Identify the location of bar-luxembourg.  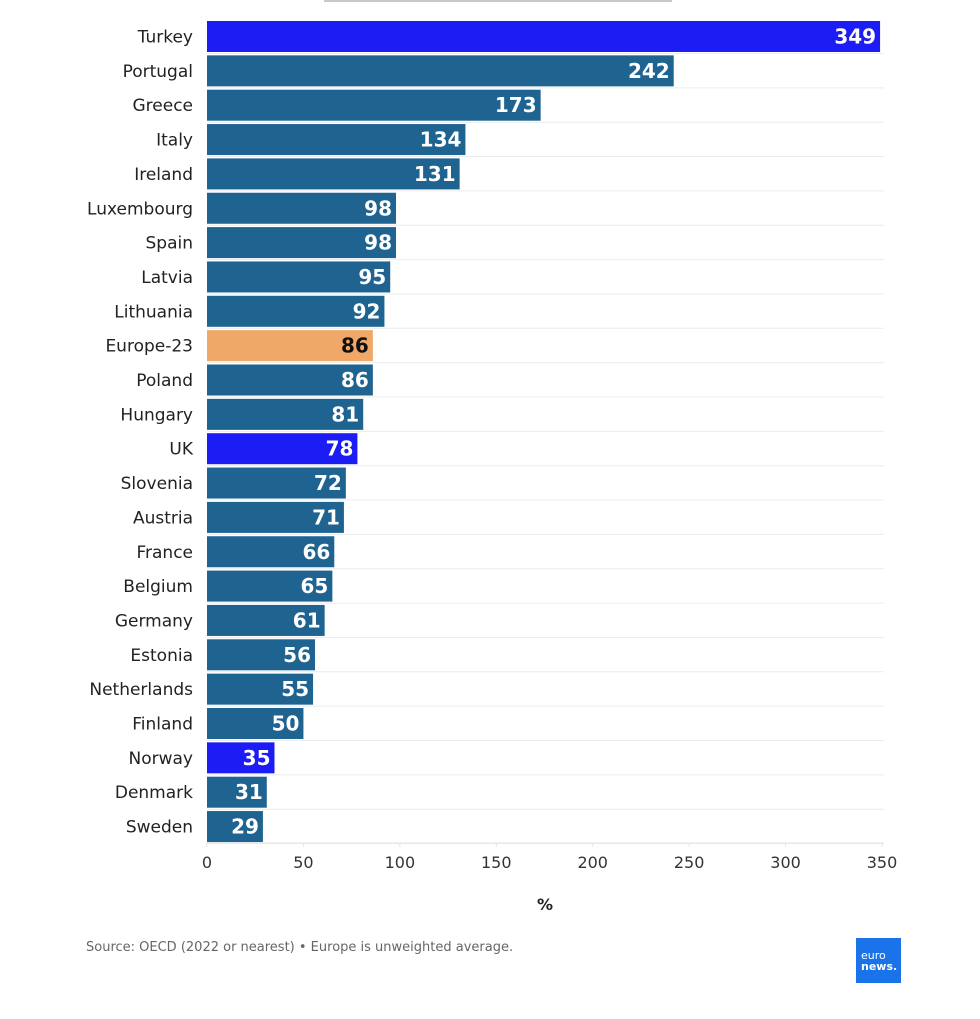
(301, 208).